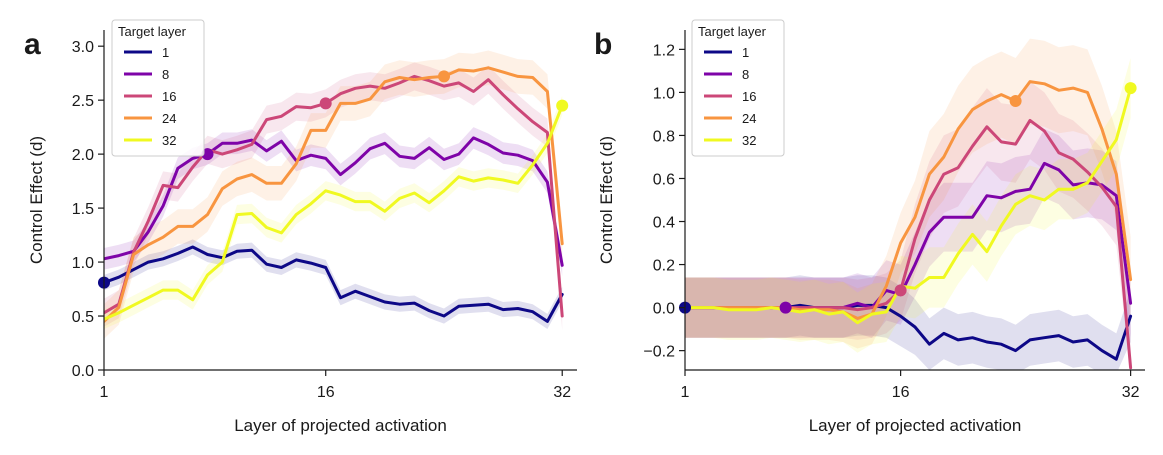 The width and height of the screenshot is (1163, 455). I want to click on y-tick-label: 1.2, so click(664, 50).